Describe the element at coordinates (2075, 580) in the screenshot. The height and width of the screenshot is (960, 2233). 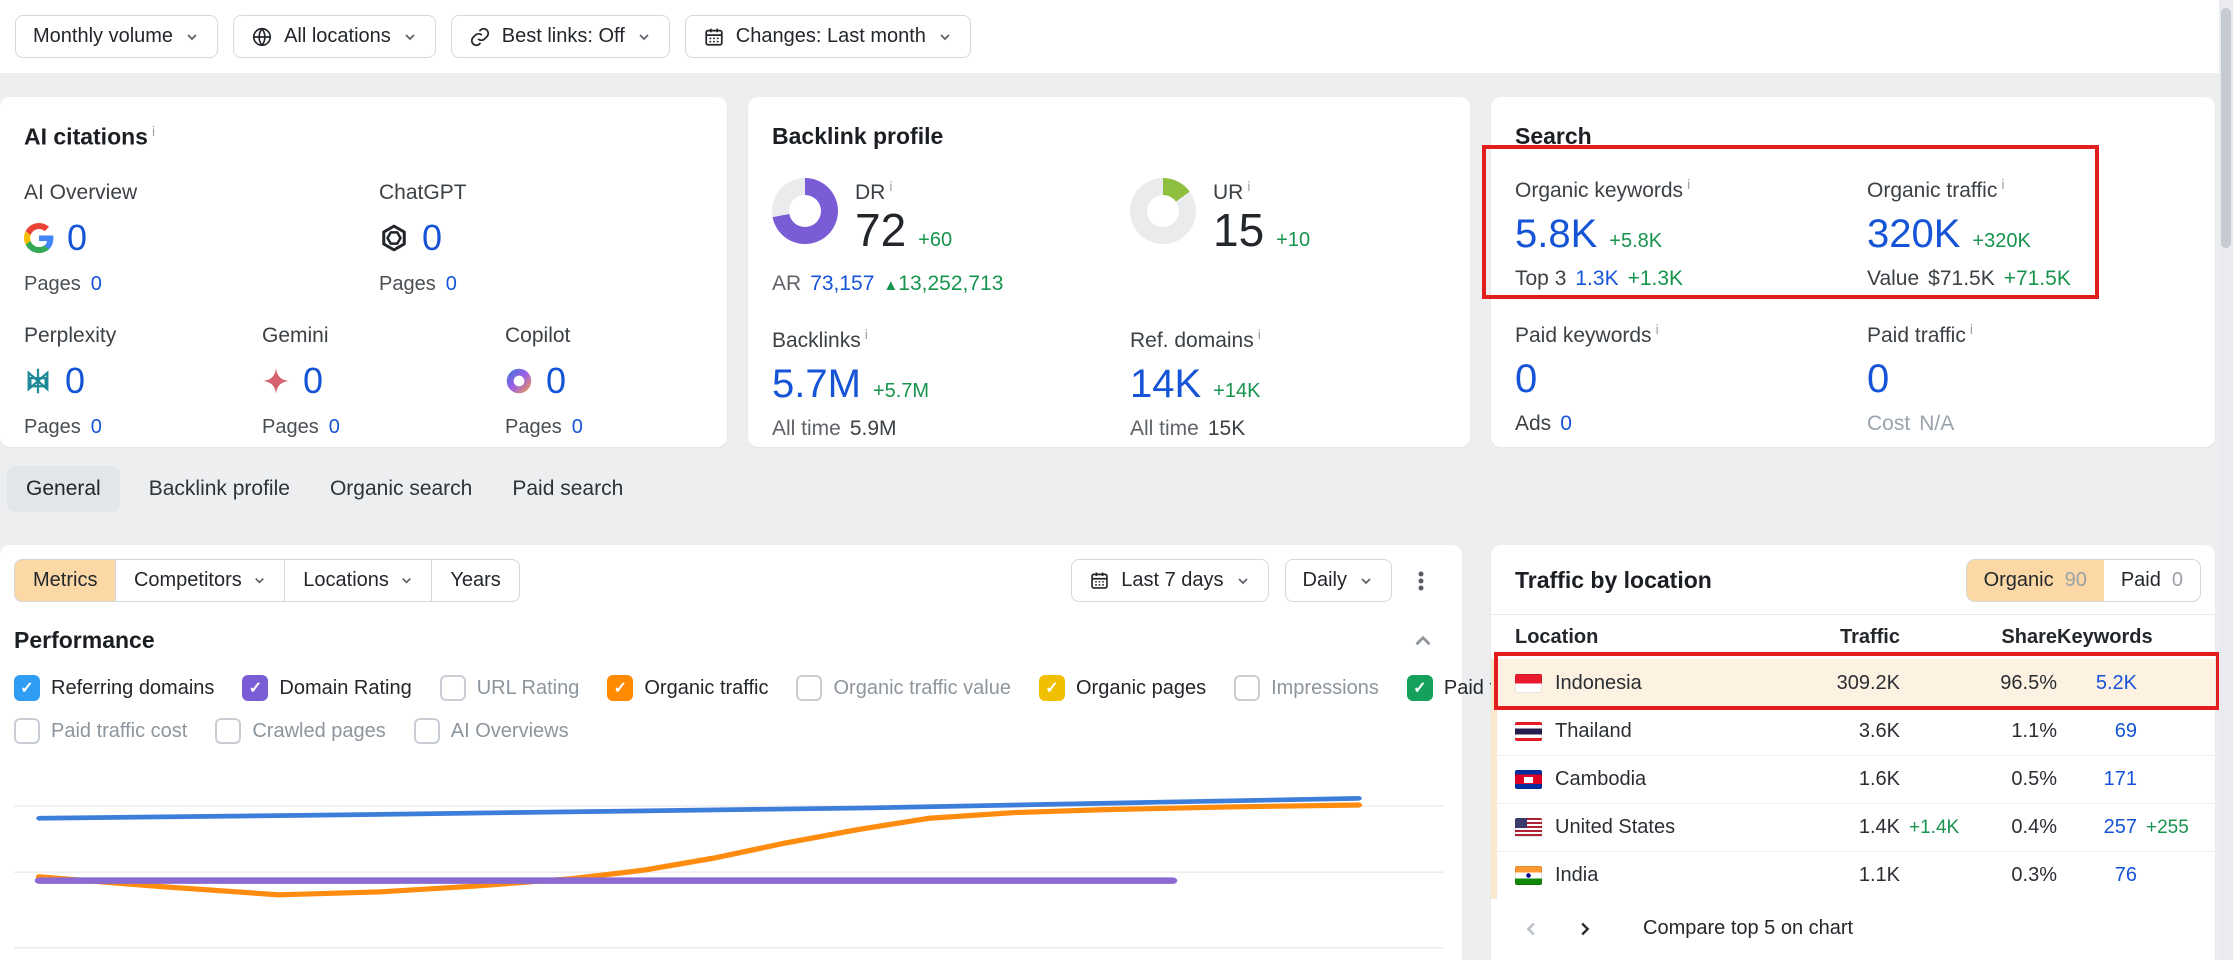
I see `organic-count: 90` at that location.